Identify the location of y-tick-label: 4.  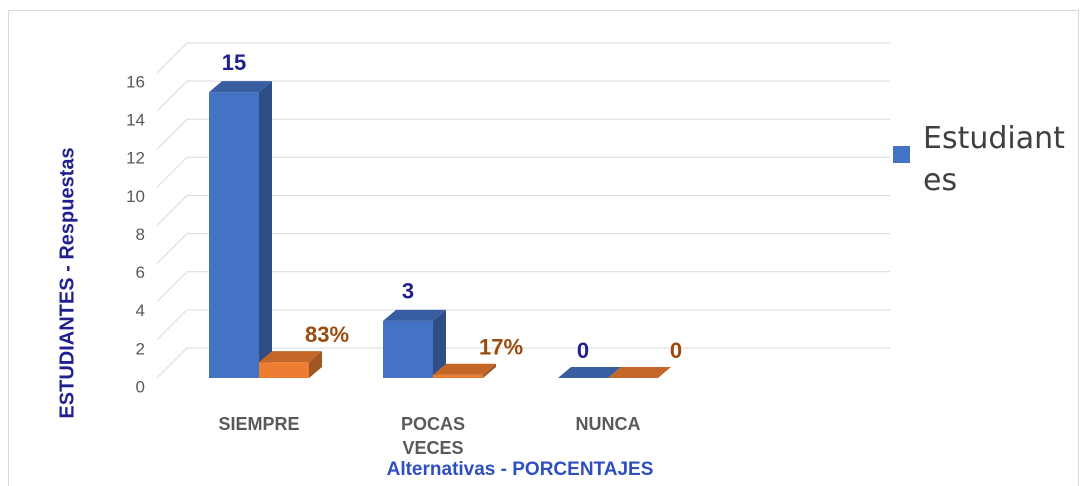
(140, 310).